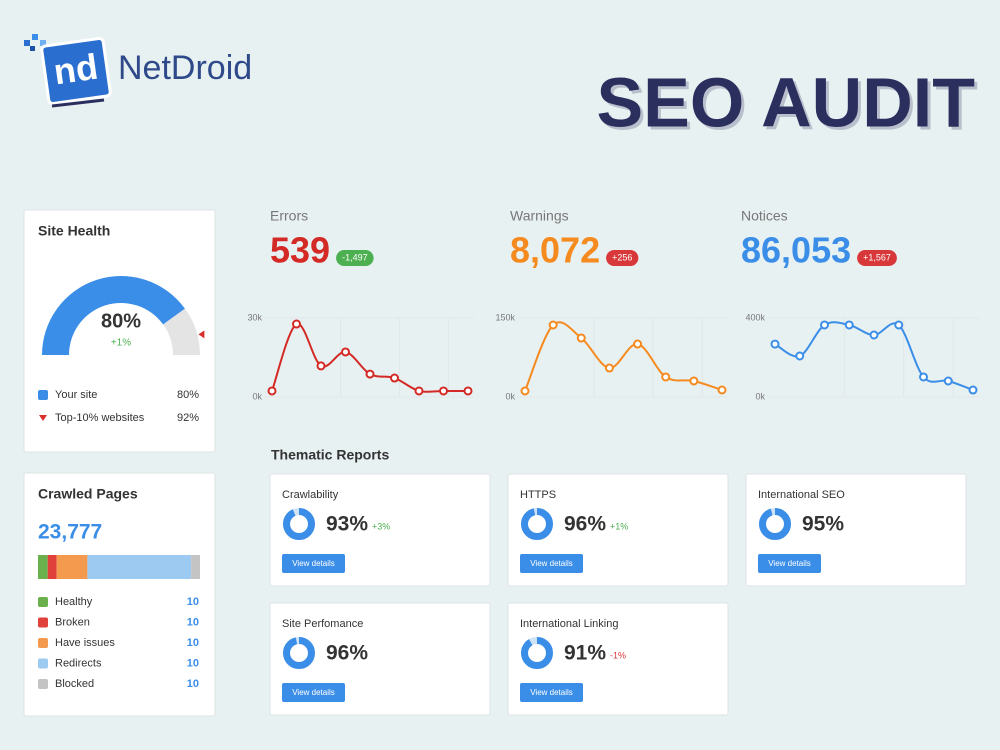 Image resolution: width=1000 pixels, height=750 pixels. Describe the element at coordinates (618, 655) in the screenshot. I see `report-change: -1%` at that location.